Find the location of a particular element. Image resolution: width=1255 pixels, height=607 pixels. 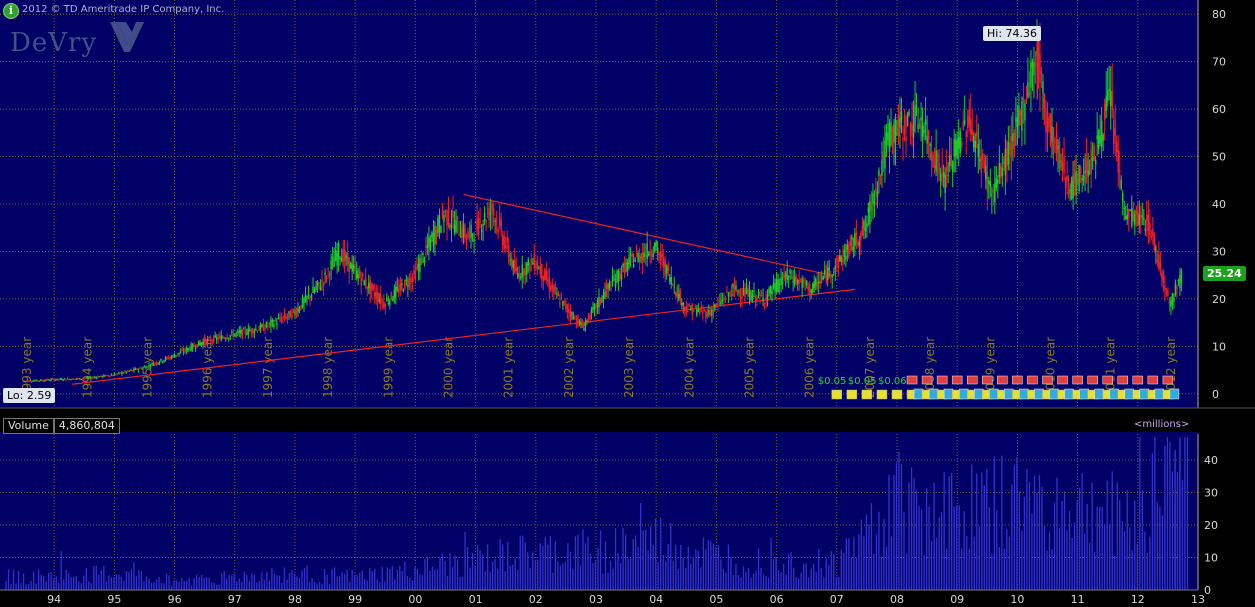

info-icon: i is located at coordinates (11, 11).